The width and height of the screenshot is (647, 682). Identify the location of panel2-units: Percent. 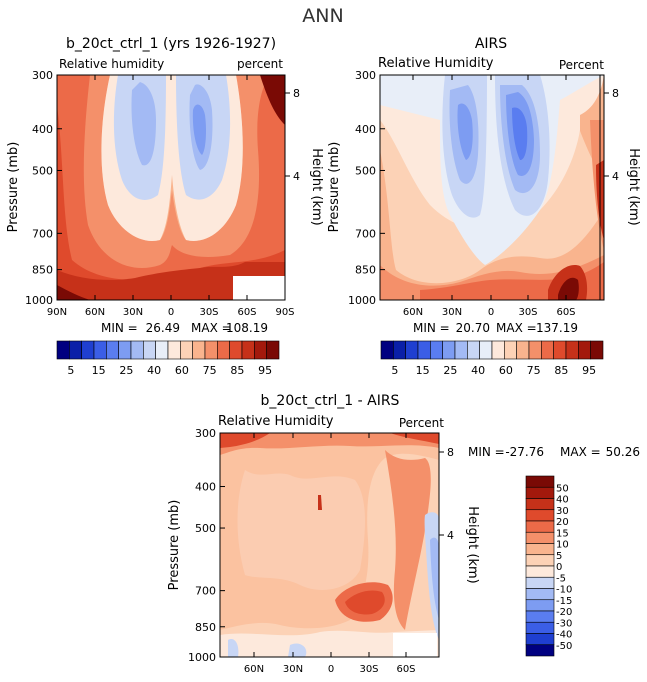
(581, 65).